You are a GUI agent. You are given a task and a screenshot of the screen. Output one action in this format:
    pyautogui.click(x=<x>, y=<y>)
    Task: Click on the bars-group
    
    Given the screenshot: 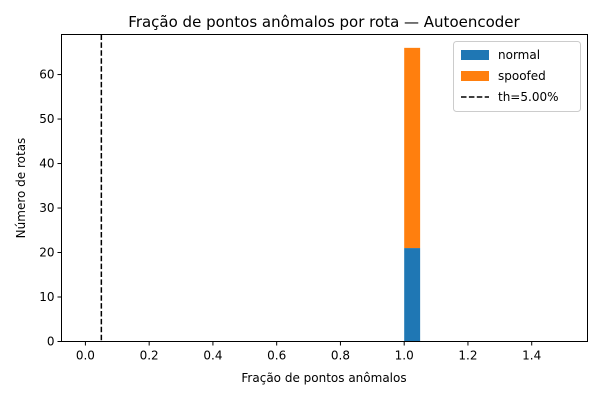 What is the action you would take?
    pyautogui.click(x=412, y=194)
    